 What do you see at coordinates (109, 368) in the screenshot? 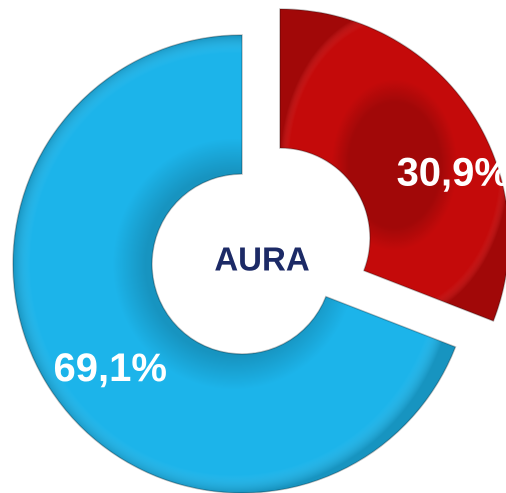
I see `data-label: 69,1%` at bounding box center [109, 368].